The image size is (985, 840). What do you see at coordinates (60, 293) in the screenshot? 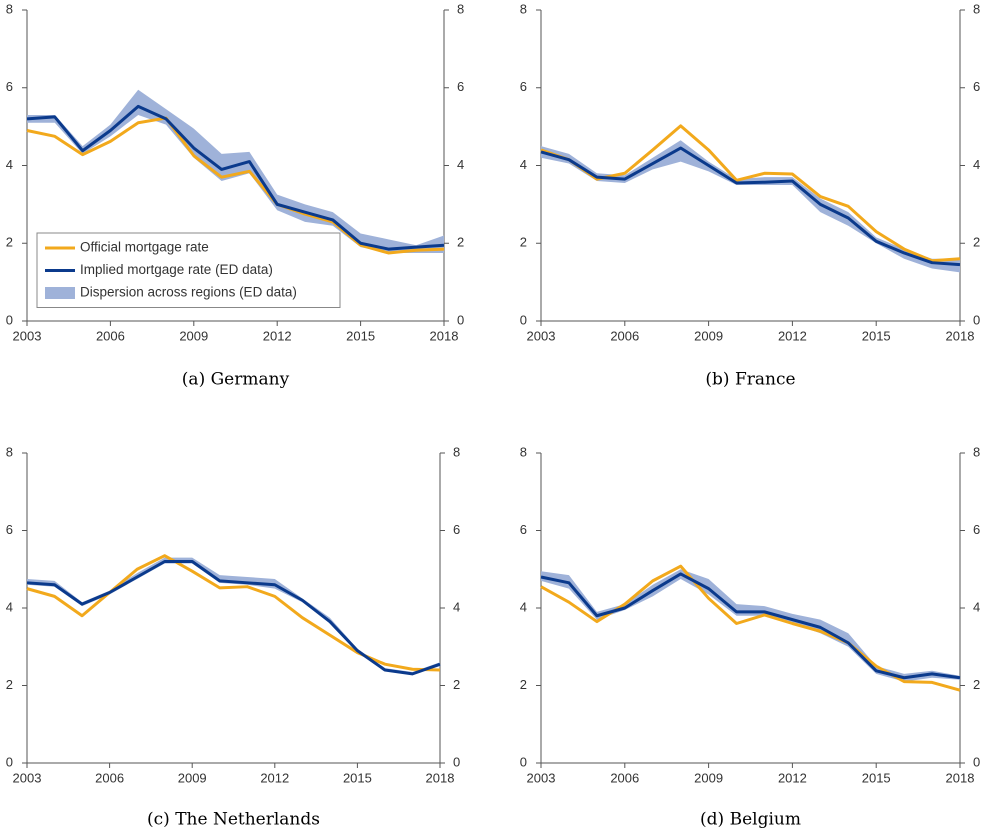
I see `legend-swatch` at bounding box center [60, 293].